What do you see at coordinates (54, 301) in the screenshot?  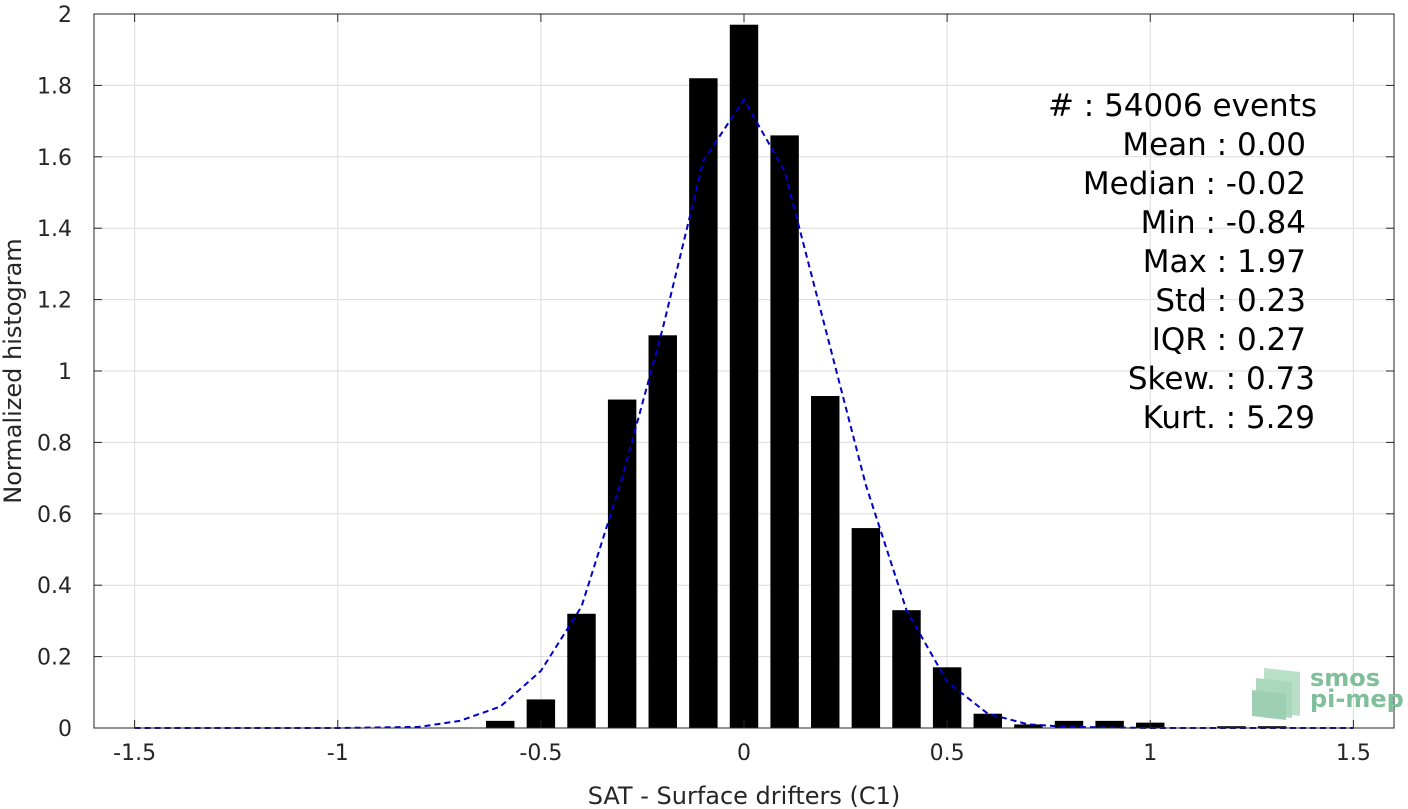 I see `y-tick-label: 1.2` at bounding box center [54, 301].